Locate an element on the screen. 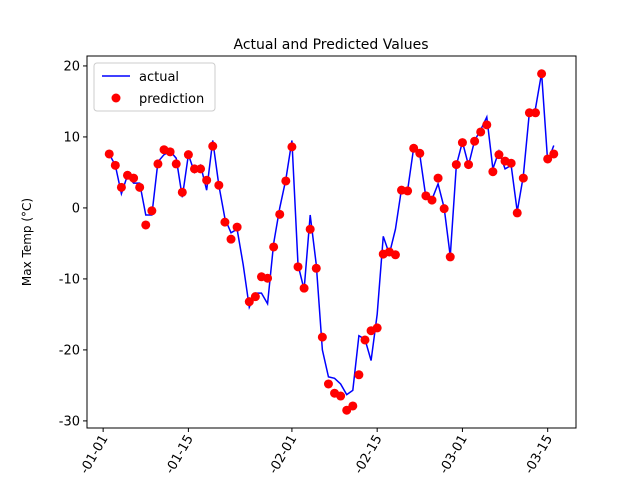  y-tick-label: -10 is located at coordinates (69, 279).